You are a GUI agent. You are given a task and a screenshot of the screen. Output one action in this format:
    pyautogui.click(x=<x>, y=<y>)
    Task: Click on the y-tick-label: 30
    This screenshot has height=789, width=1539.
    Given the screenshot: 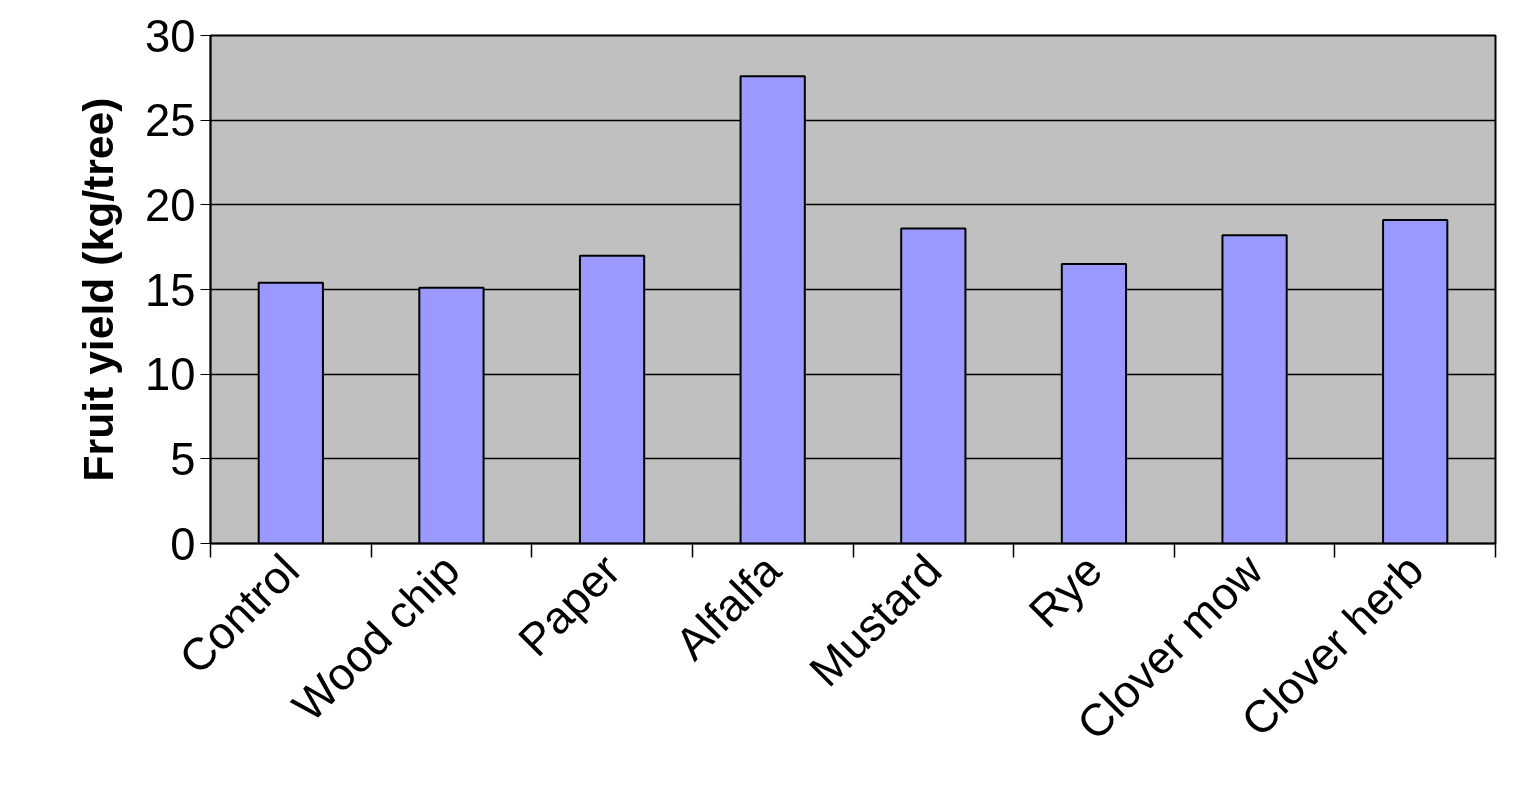 What is the action you would take?
    pyautogui.click(x=170, y=36)
    